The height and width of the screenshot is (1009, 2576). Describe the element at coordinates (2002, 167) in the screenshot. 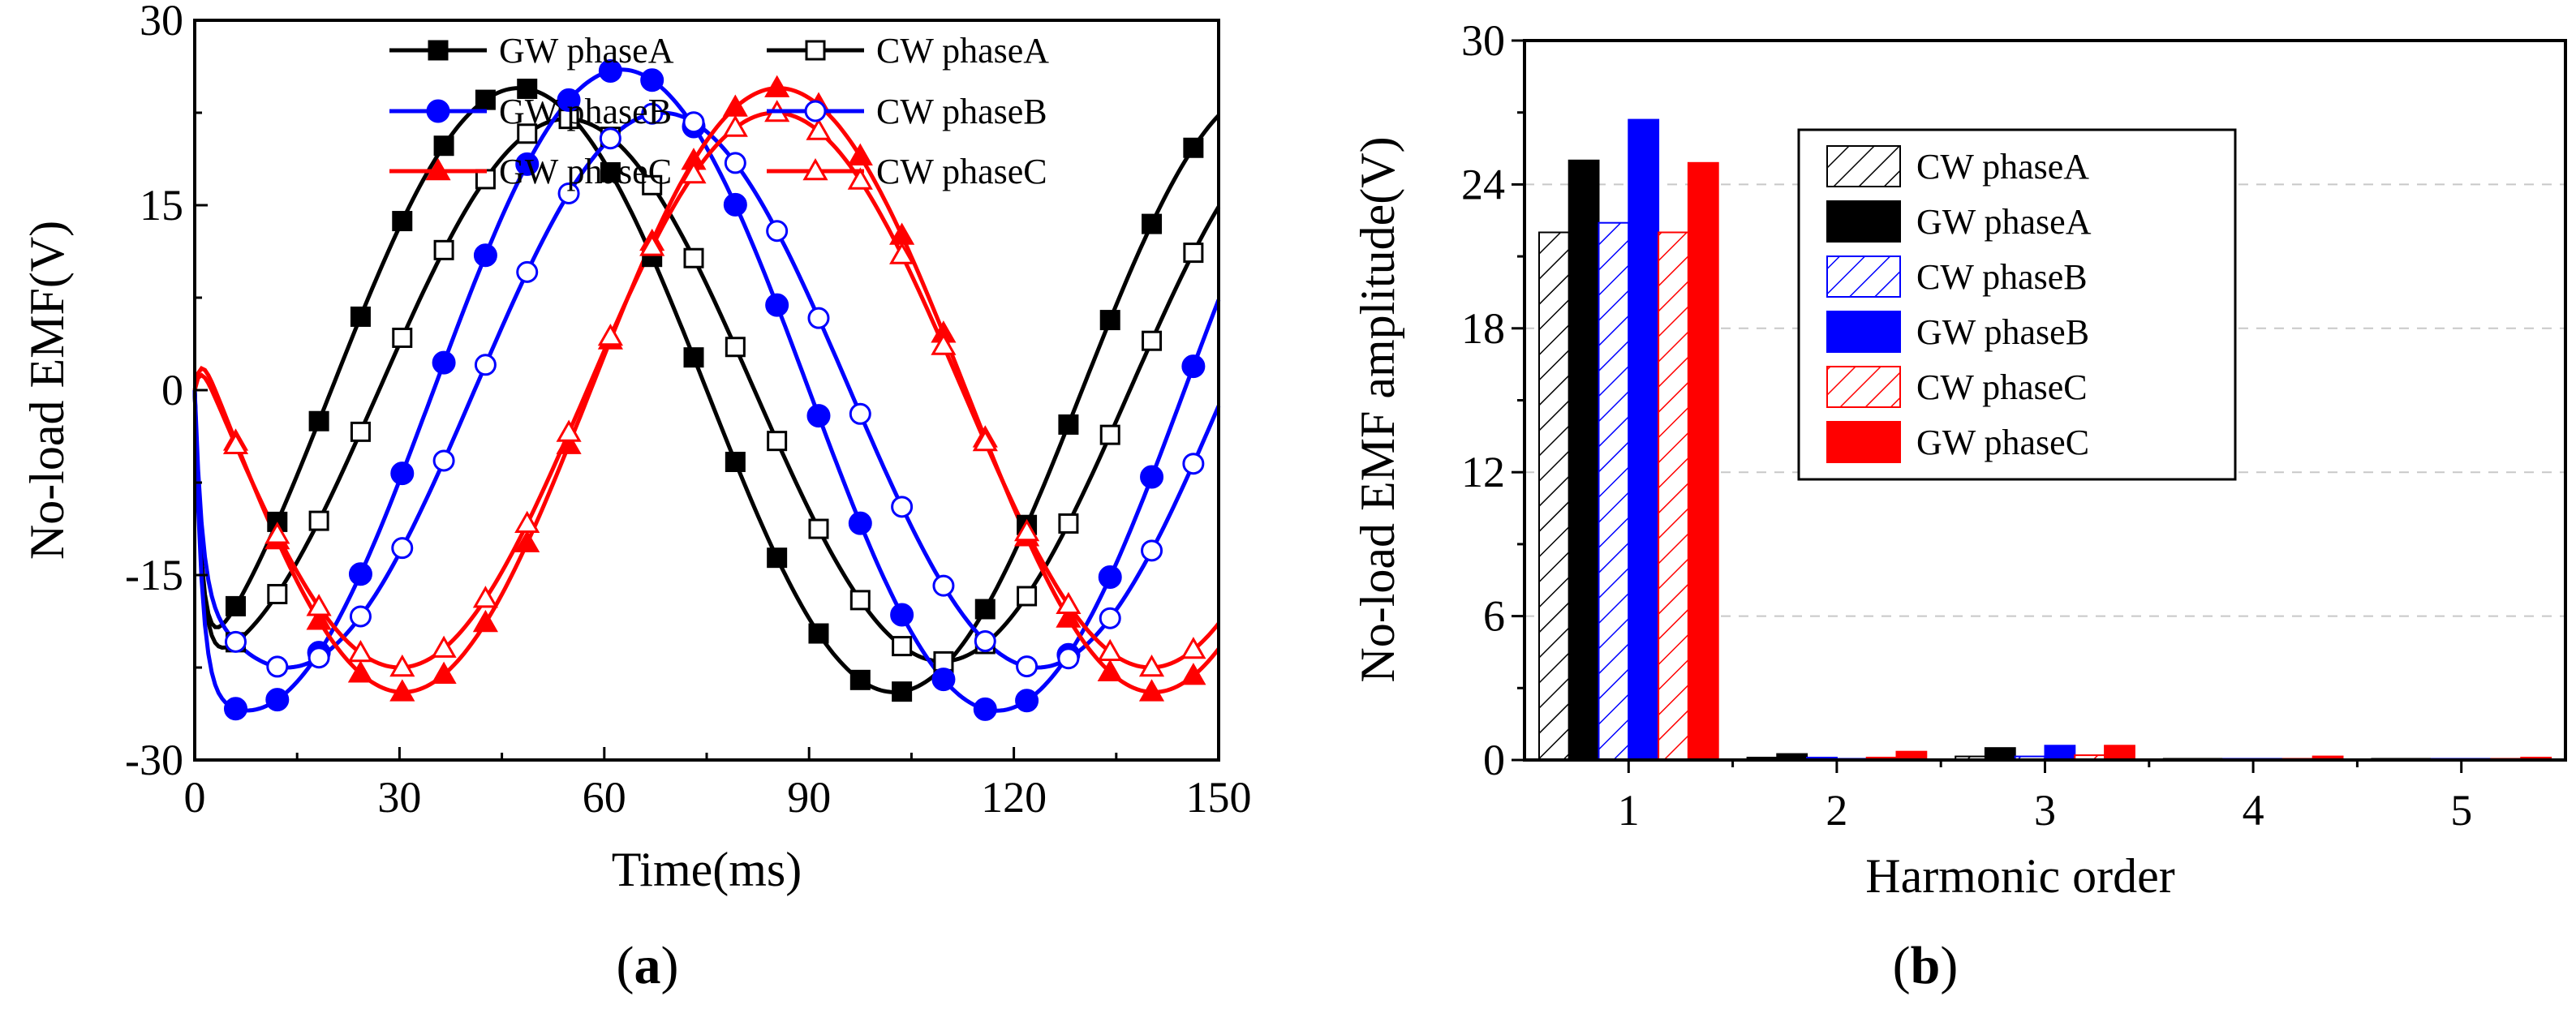

I see `legend-label-b-cw-phasea: CW phaseA` at that location.